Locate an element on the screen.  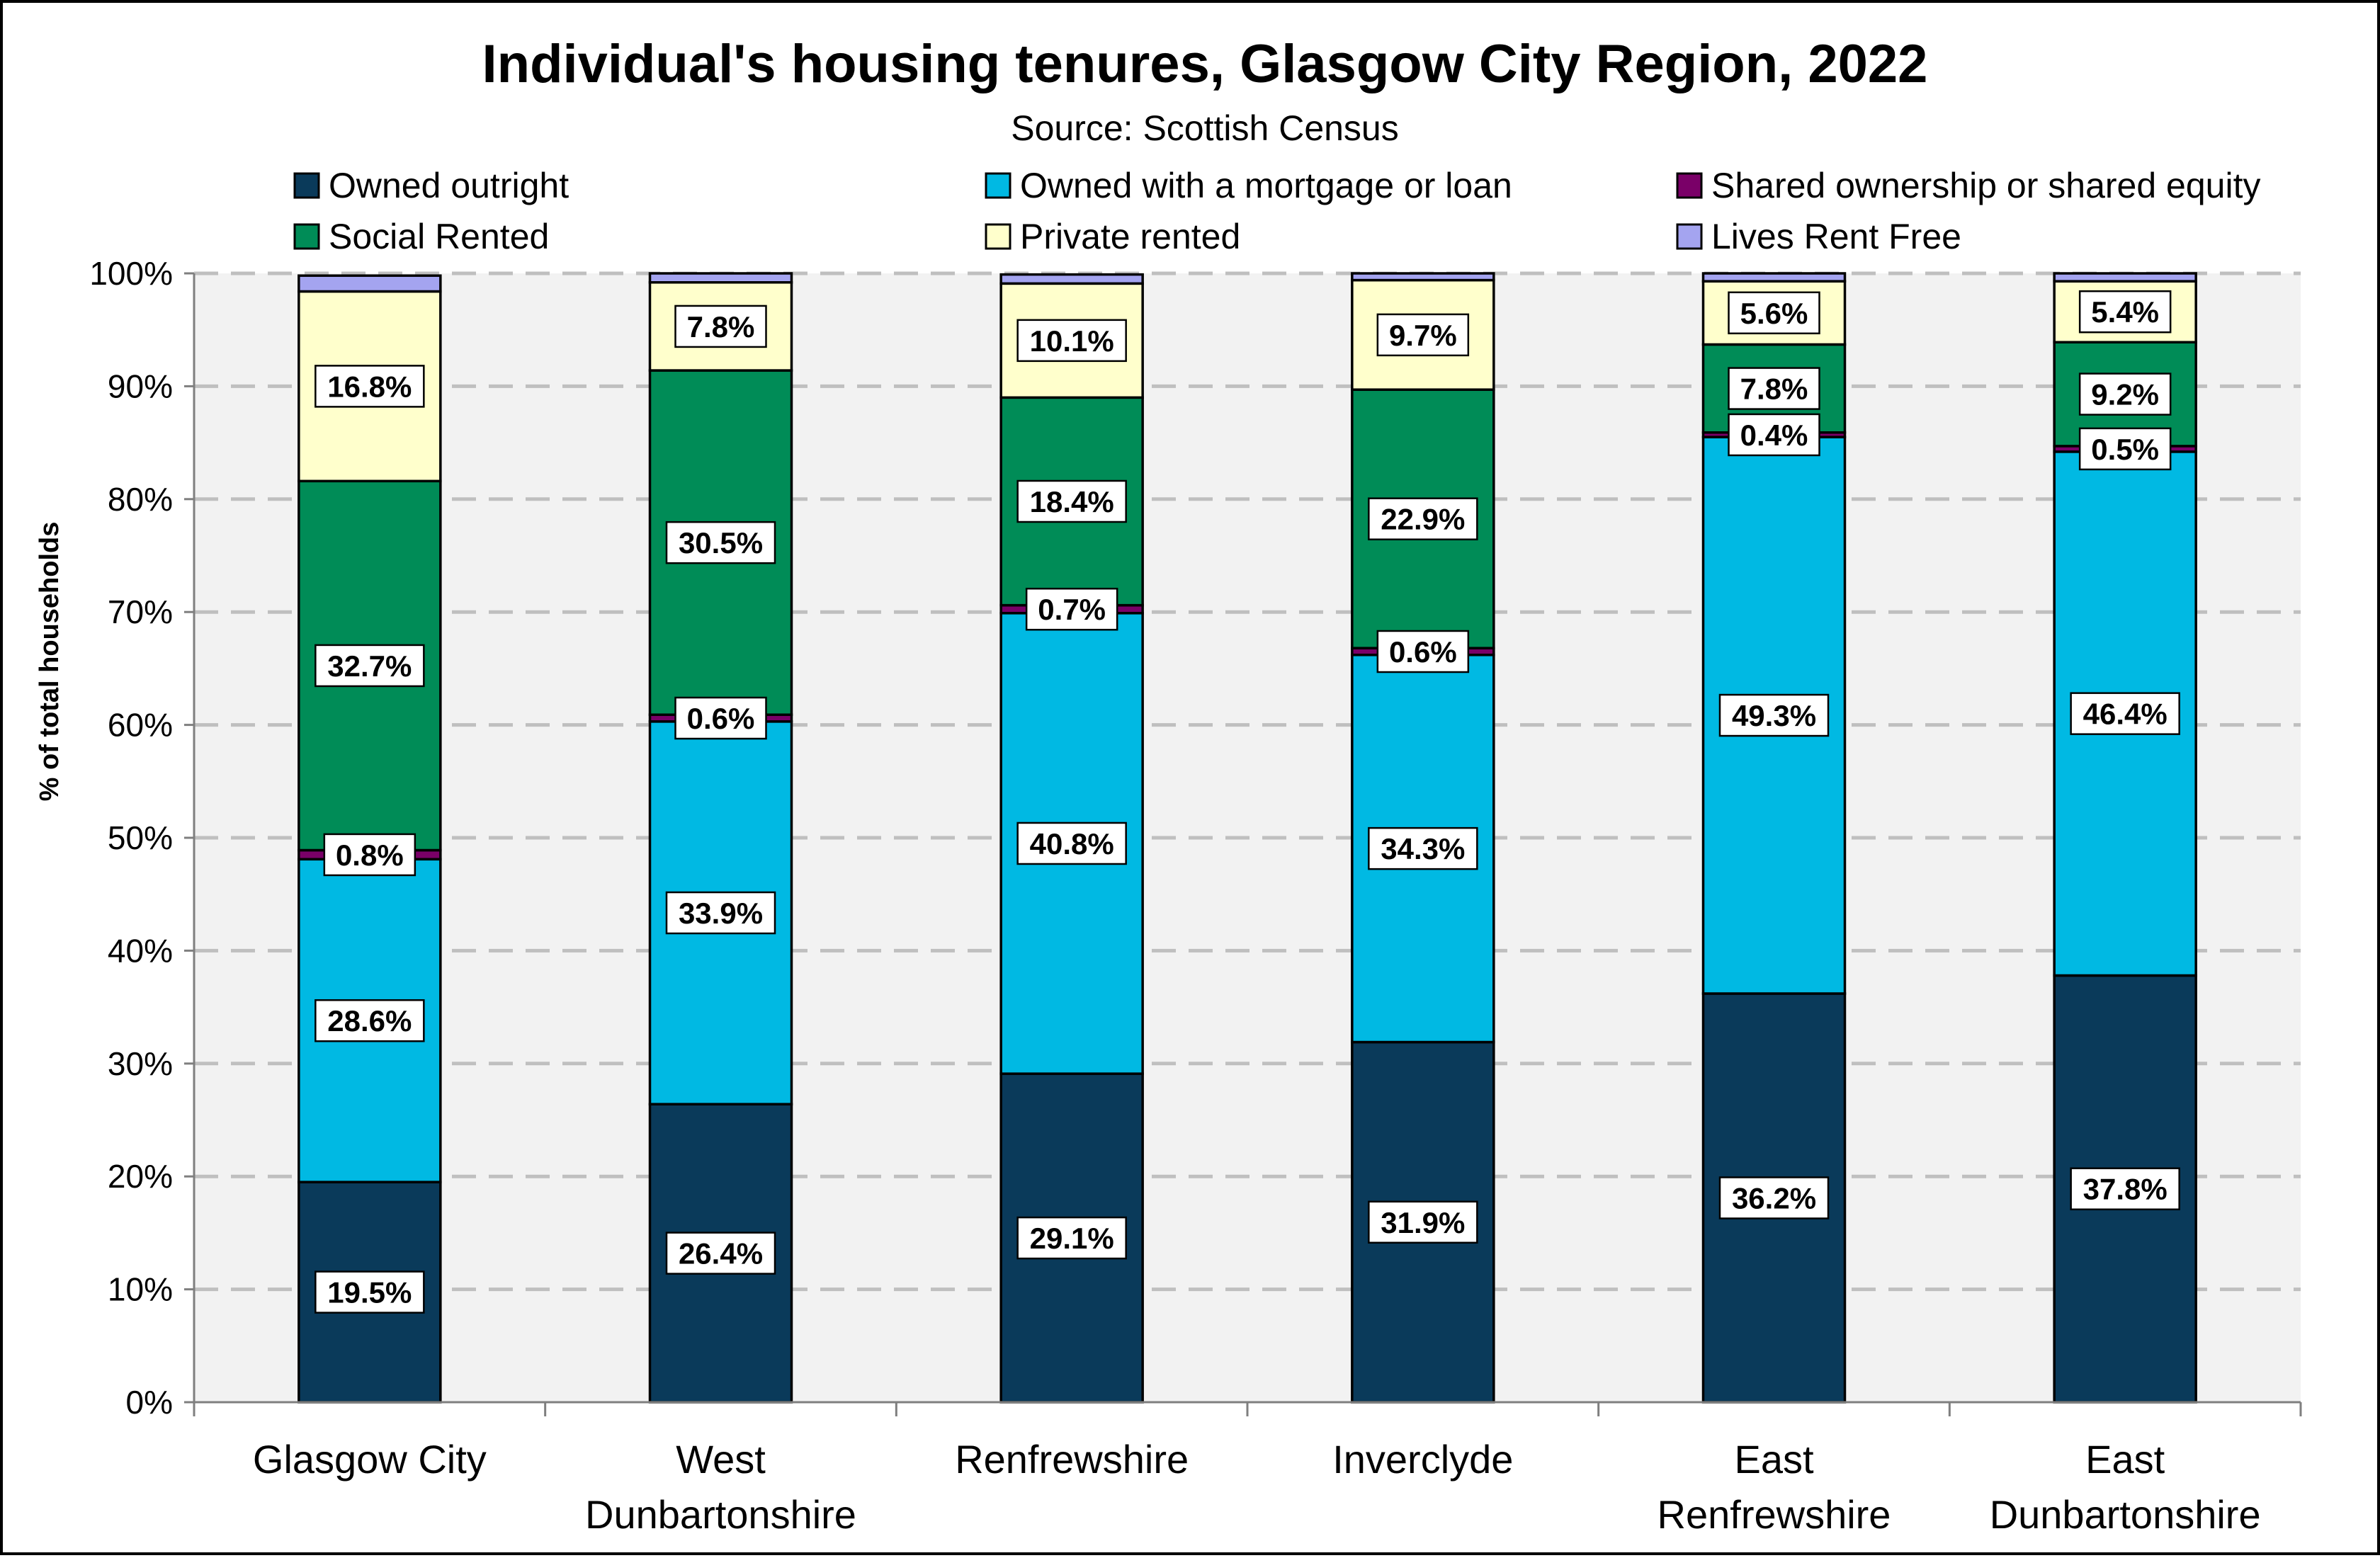
data-label: 34.3% is located at coordinates (1423, 848).